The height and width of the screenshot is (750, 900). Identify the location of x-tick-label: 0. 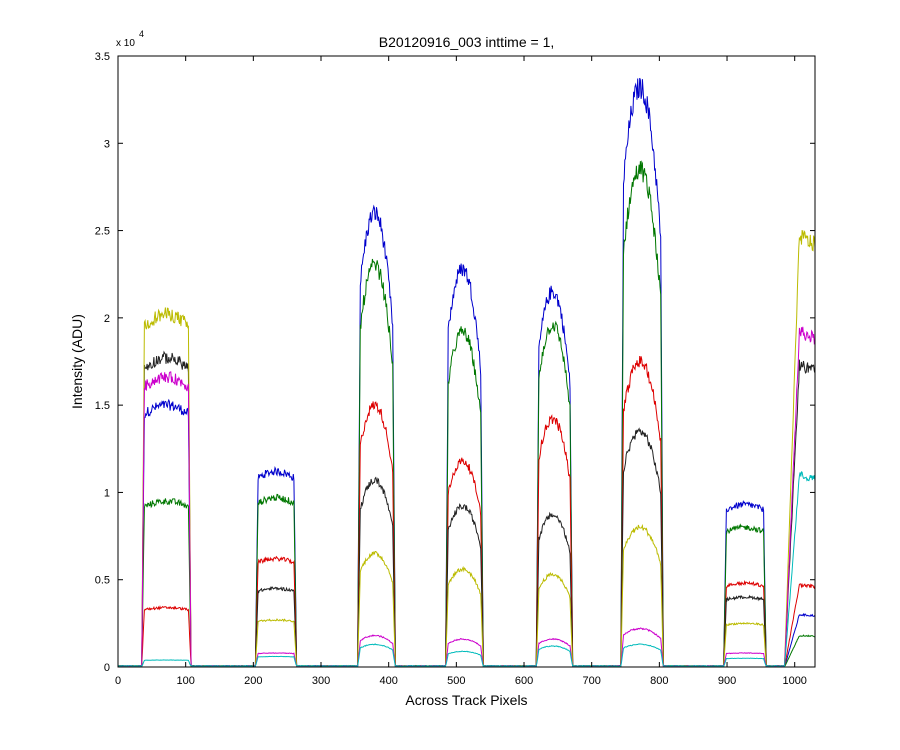
(118, 681).